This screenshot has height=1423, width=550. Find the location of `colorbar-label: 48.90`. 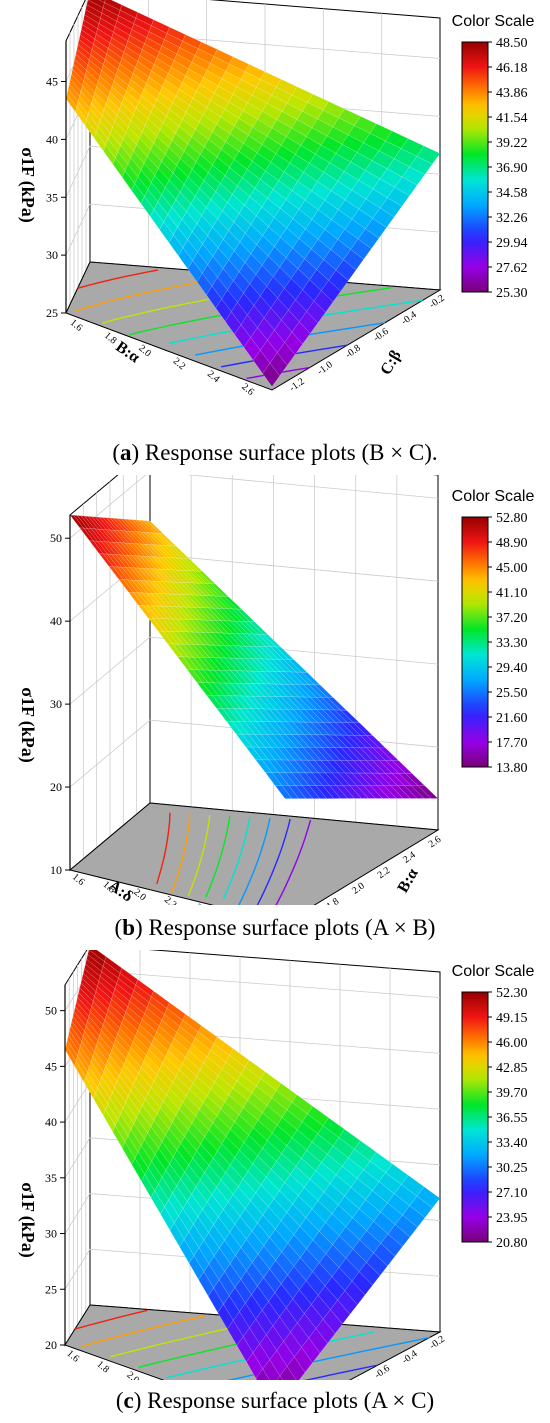

colorbar-label: 48.90 is located at coordinates (512, 543).